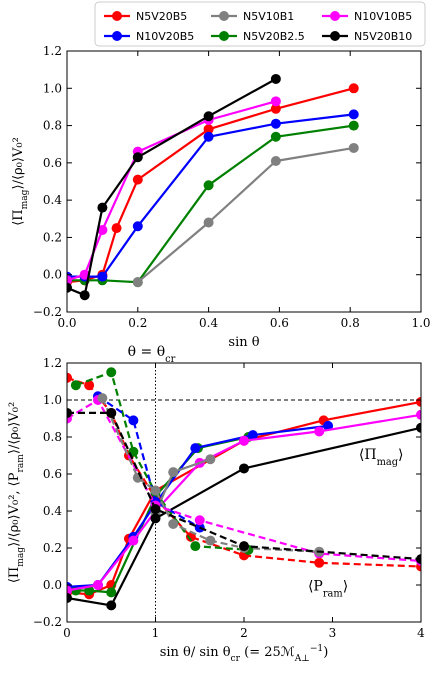 This screenshot has height=673, width=436. Describe the element at coordinates (165, 36) in the screenshot. I see `legend-label: N10V20B5` at that location.